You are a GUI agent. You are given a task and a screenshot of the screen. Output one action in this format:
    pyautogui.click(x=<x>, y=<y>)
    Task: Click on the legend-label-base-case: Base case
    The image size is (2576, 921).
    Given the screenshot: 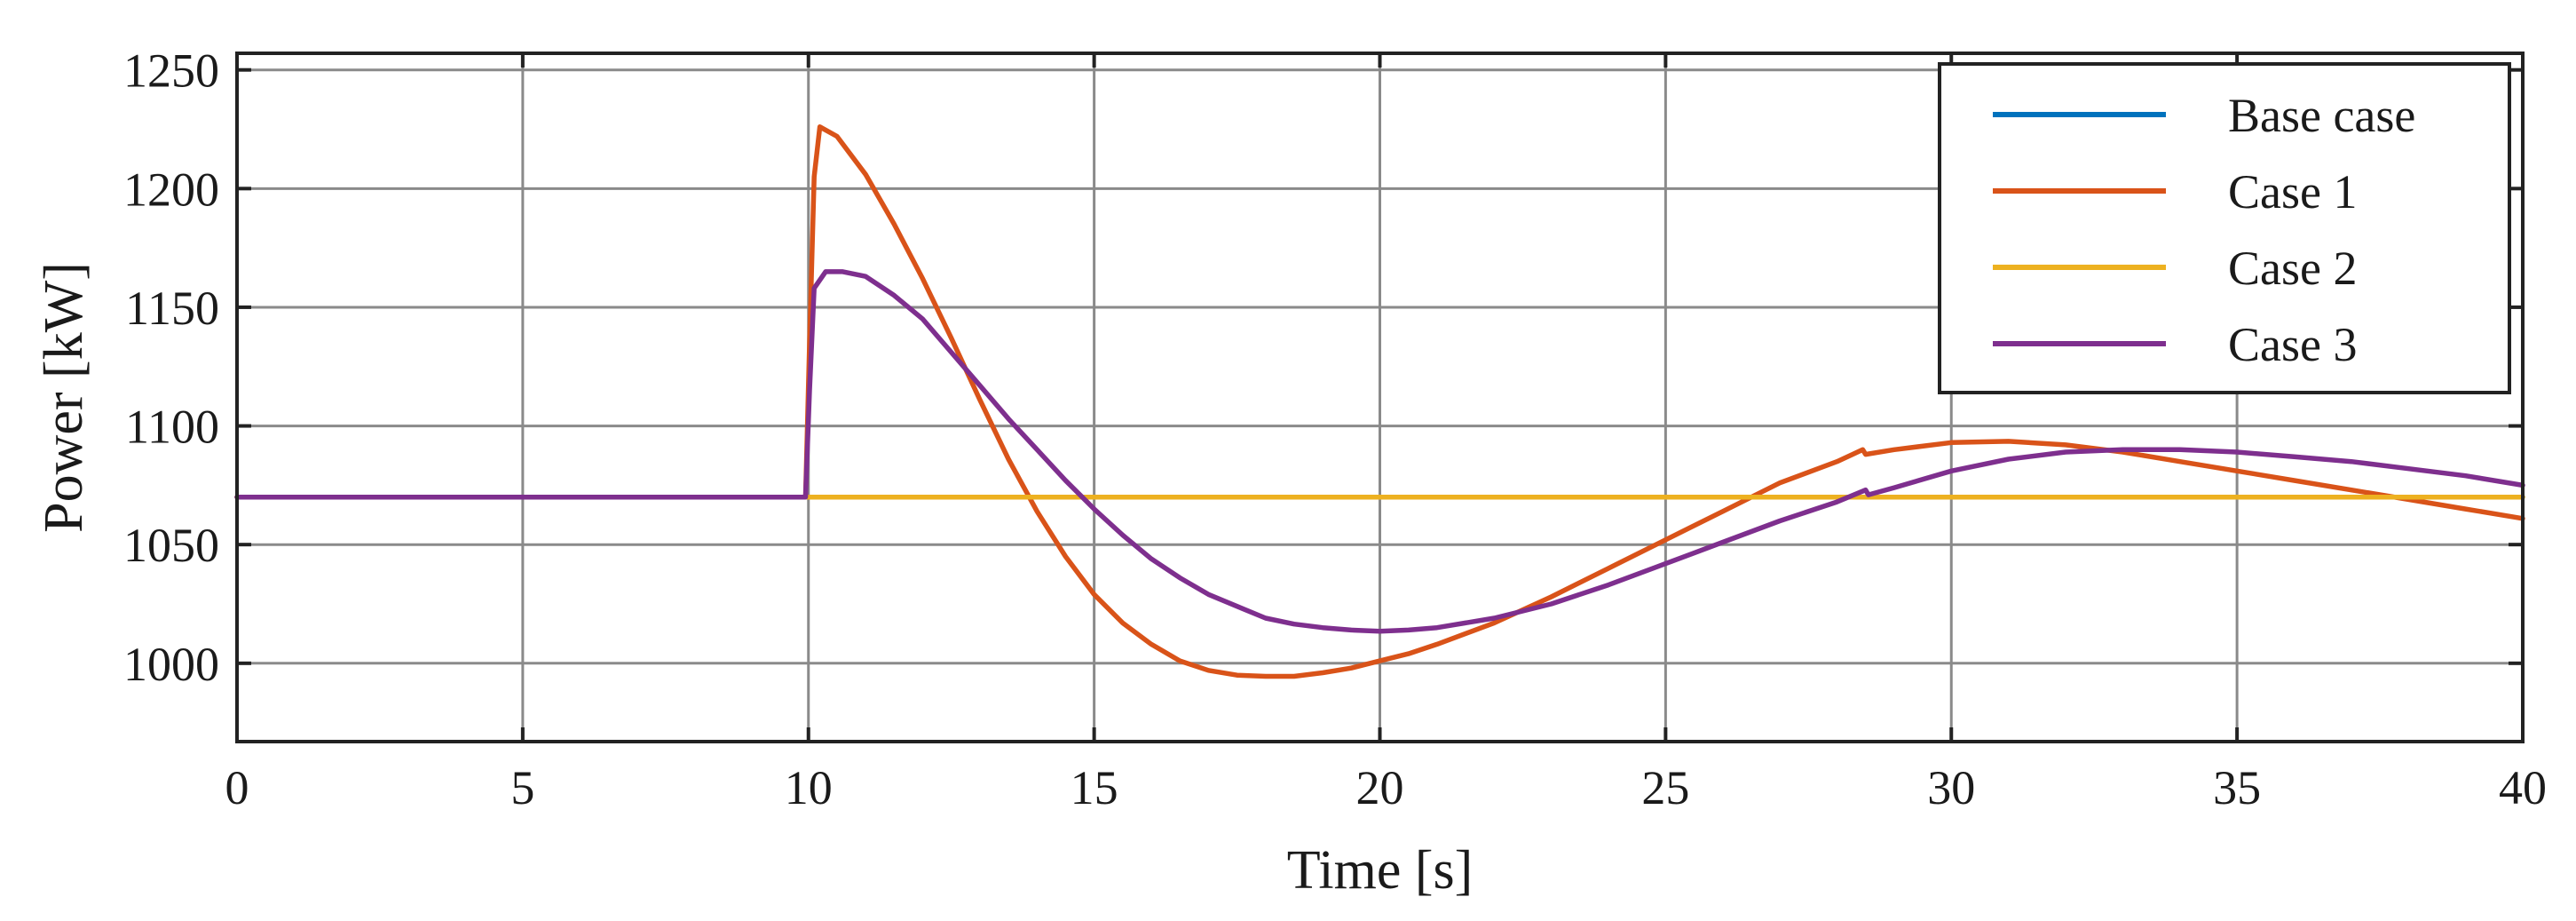 What is the action you would take?
    pyautogui.click(x=2321, y=115)
    